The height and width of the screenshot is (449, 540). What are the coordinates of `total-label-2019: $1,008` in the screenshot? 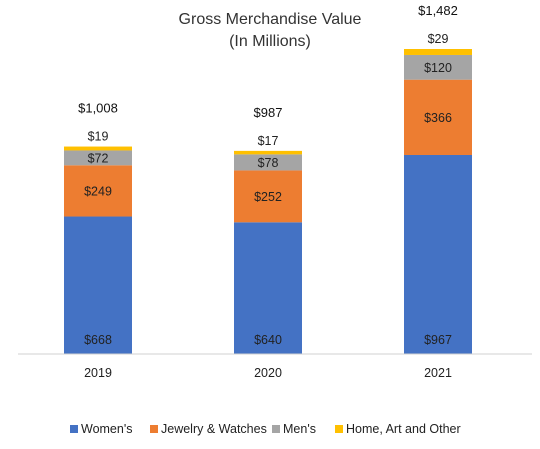 It's located at (98, 108).